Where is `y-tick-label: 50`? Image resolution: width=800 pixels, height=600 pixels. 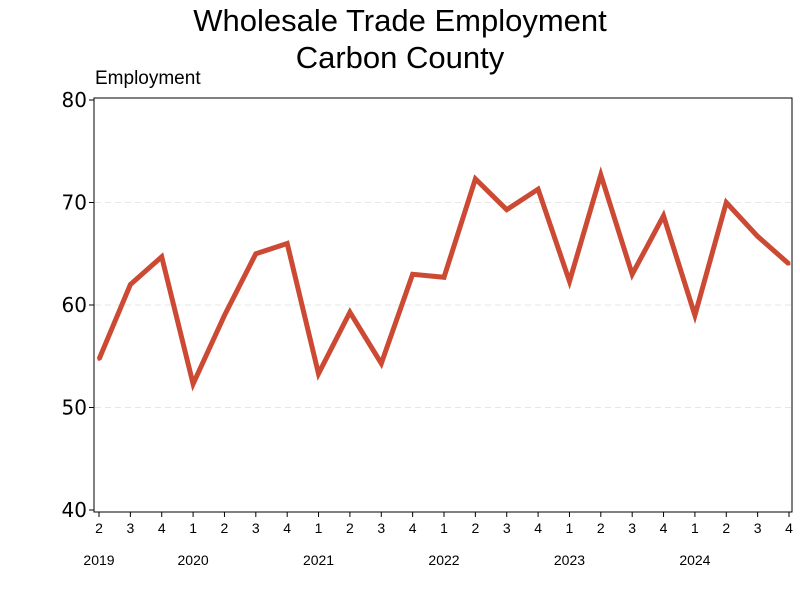
y-tick-label: 50 is located at coordinates (74, 408).